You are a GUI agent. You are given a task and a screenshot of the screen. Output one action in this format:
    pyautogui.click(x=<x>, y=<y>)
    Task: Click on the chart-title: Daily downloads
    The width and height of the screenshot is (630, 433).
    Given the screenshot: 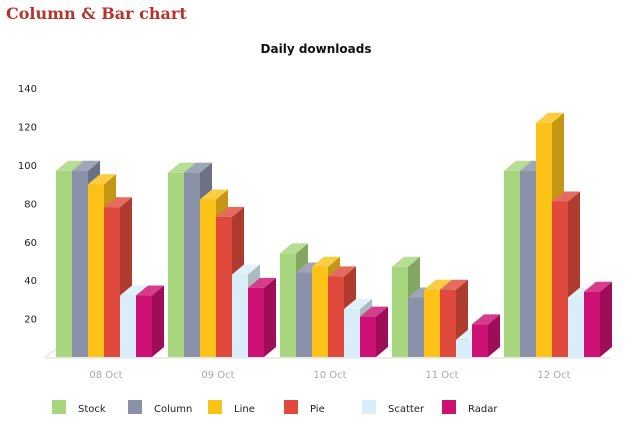 What is the action you would take?
    pyautogui.click(x=316, y=49)
    